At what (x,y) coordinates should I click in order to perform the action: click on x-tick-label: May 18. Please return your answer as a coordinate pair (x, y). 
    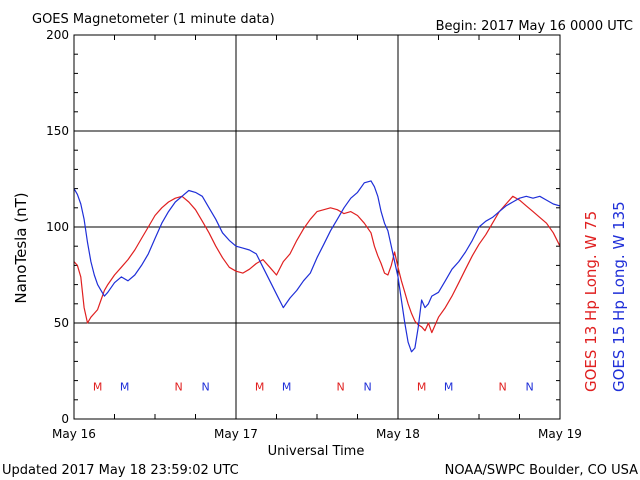
    Looking at the image, I should click on (398, 434).